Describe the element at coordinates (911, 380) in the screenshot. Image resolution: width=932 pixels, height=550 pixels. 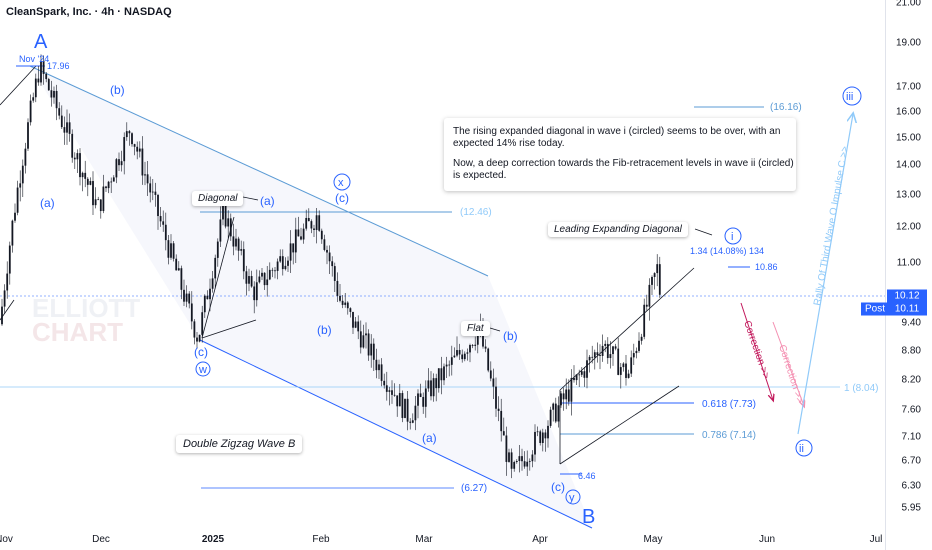
I see `y-tick-label: 8.20` at that location.